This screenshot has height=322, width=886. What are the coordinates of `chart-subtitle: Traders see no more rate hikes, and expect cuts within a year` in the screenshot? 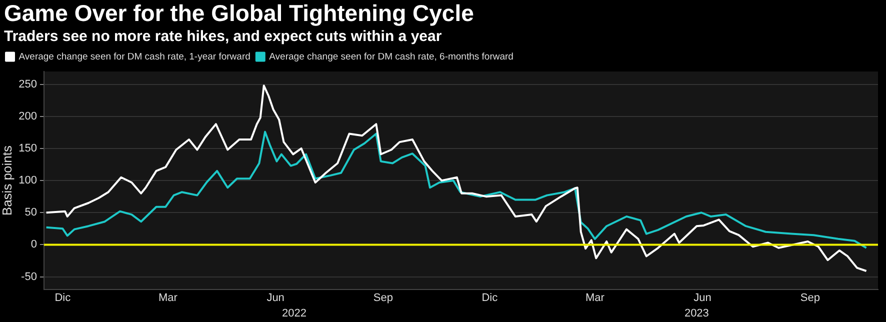 It's located at (223, 36).